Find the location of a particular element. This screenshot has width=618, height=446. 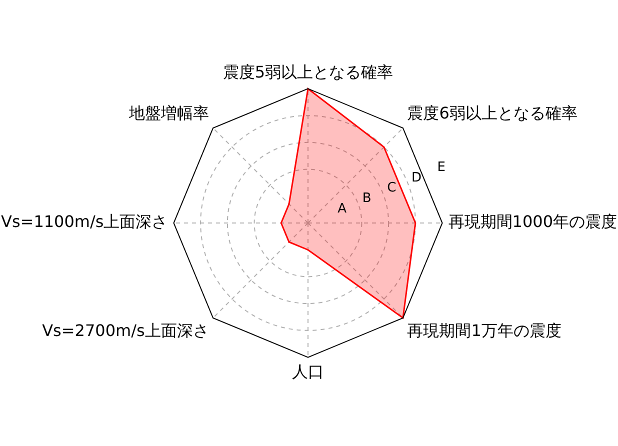

y-tick-label: E is located at coordinates (441, 168).